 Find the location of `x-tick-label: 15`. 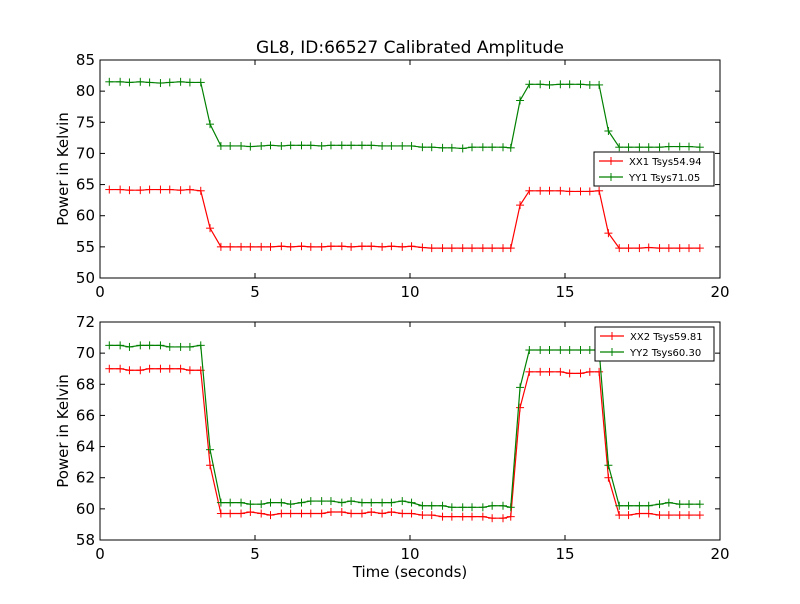

x-tick-label: 15 is located at coordinates (564, 554).